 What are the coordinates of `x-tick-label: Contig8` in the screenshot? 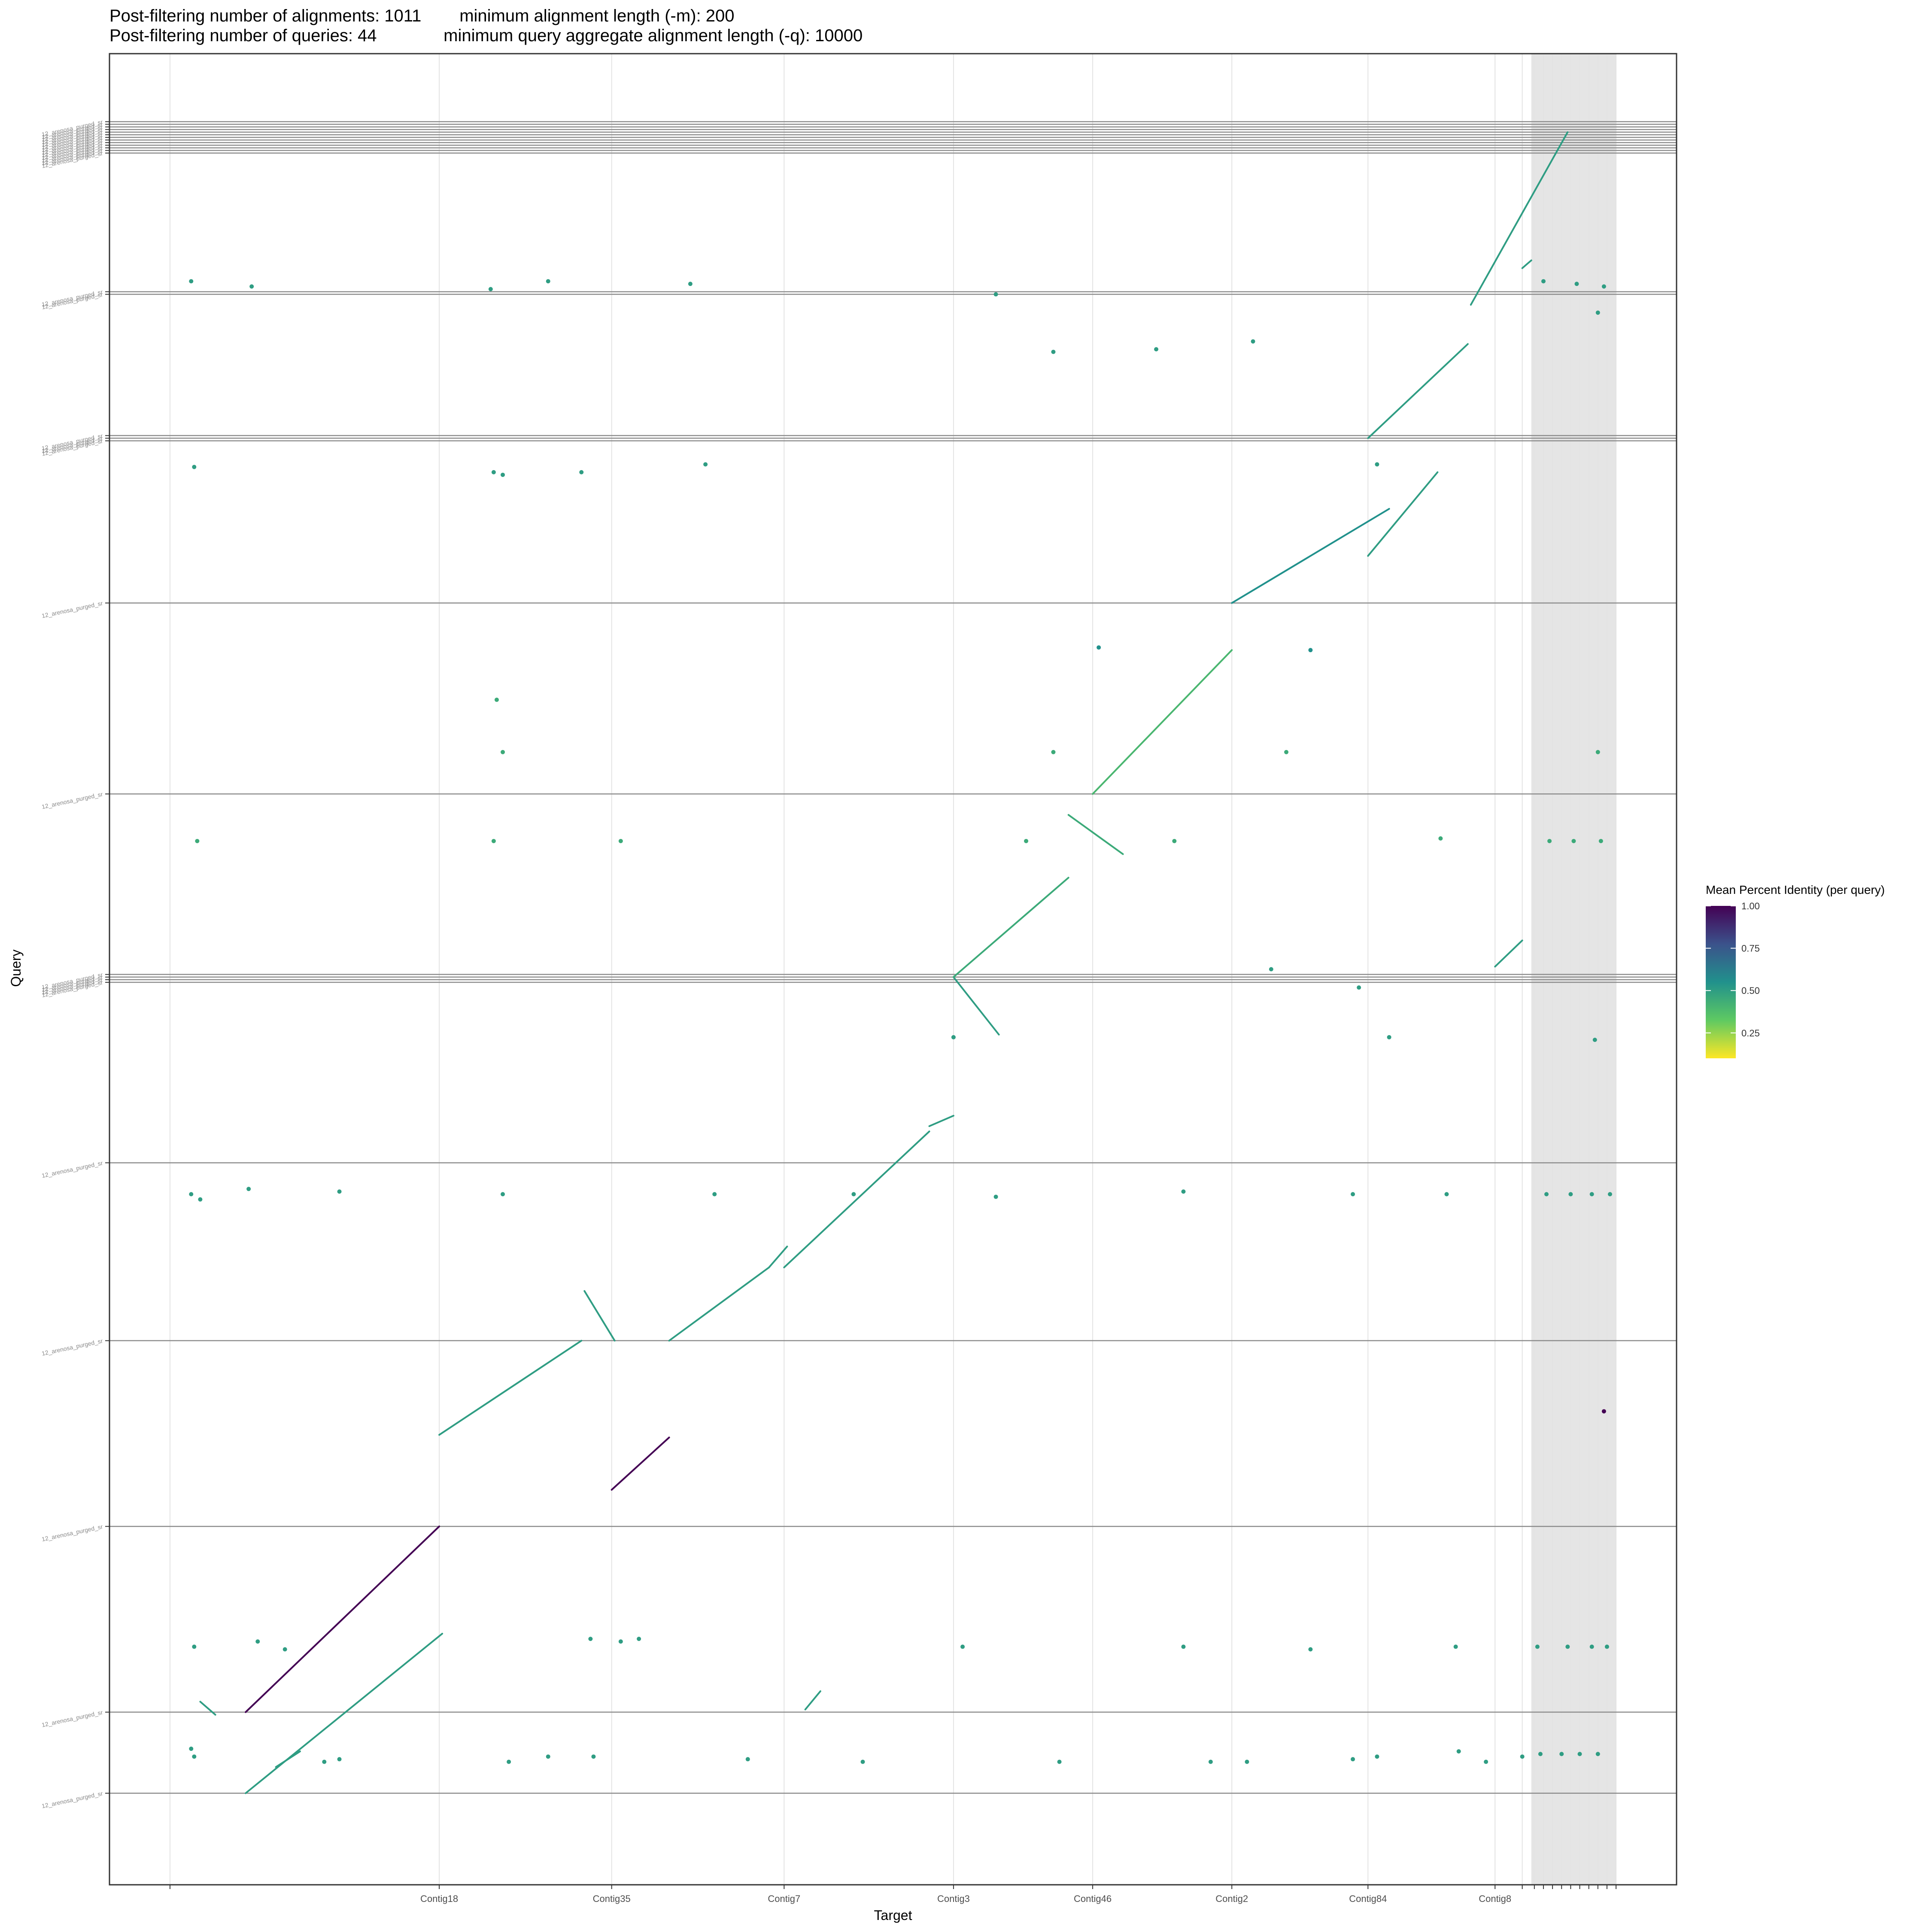 It's located at (1495, 1899).